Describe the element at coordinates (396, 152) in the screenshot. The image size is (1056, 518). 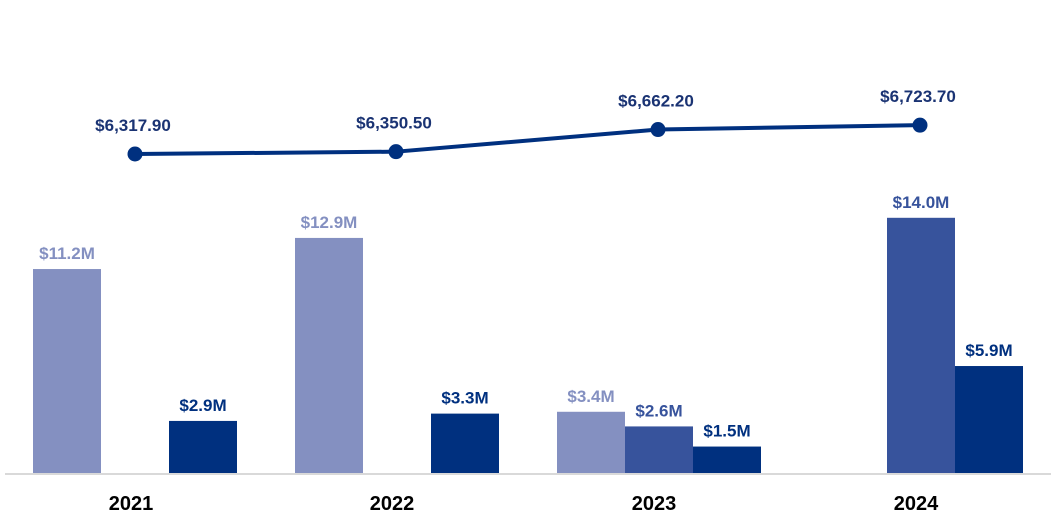
I see `line-point-2022` at that location.